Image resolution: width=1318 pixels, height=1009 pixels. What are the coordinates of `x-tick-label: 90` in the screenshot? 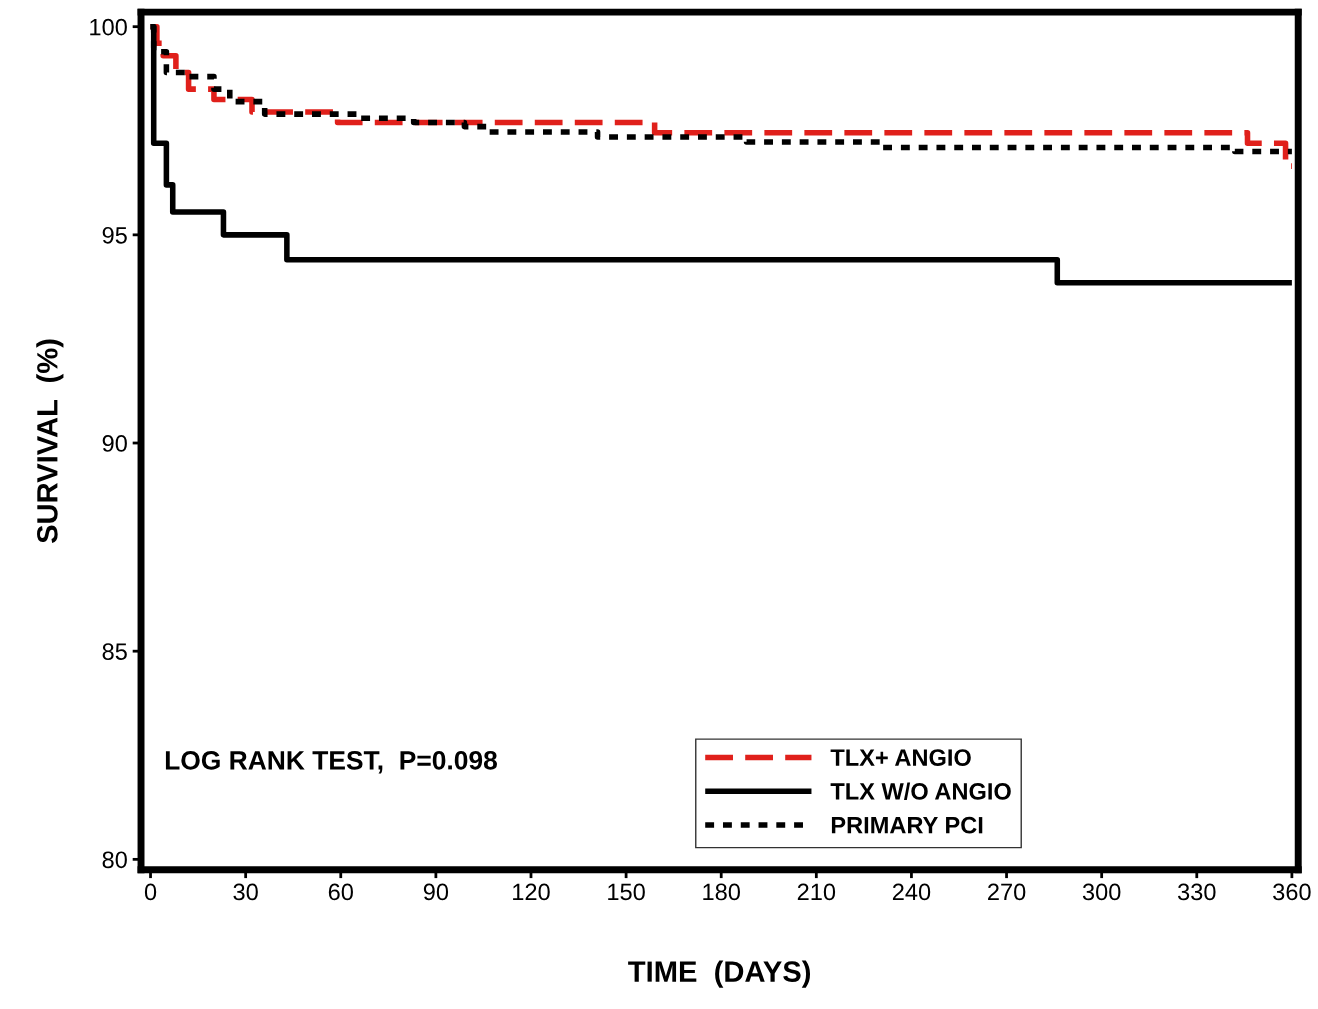 It's located at (436, 892).